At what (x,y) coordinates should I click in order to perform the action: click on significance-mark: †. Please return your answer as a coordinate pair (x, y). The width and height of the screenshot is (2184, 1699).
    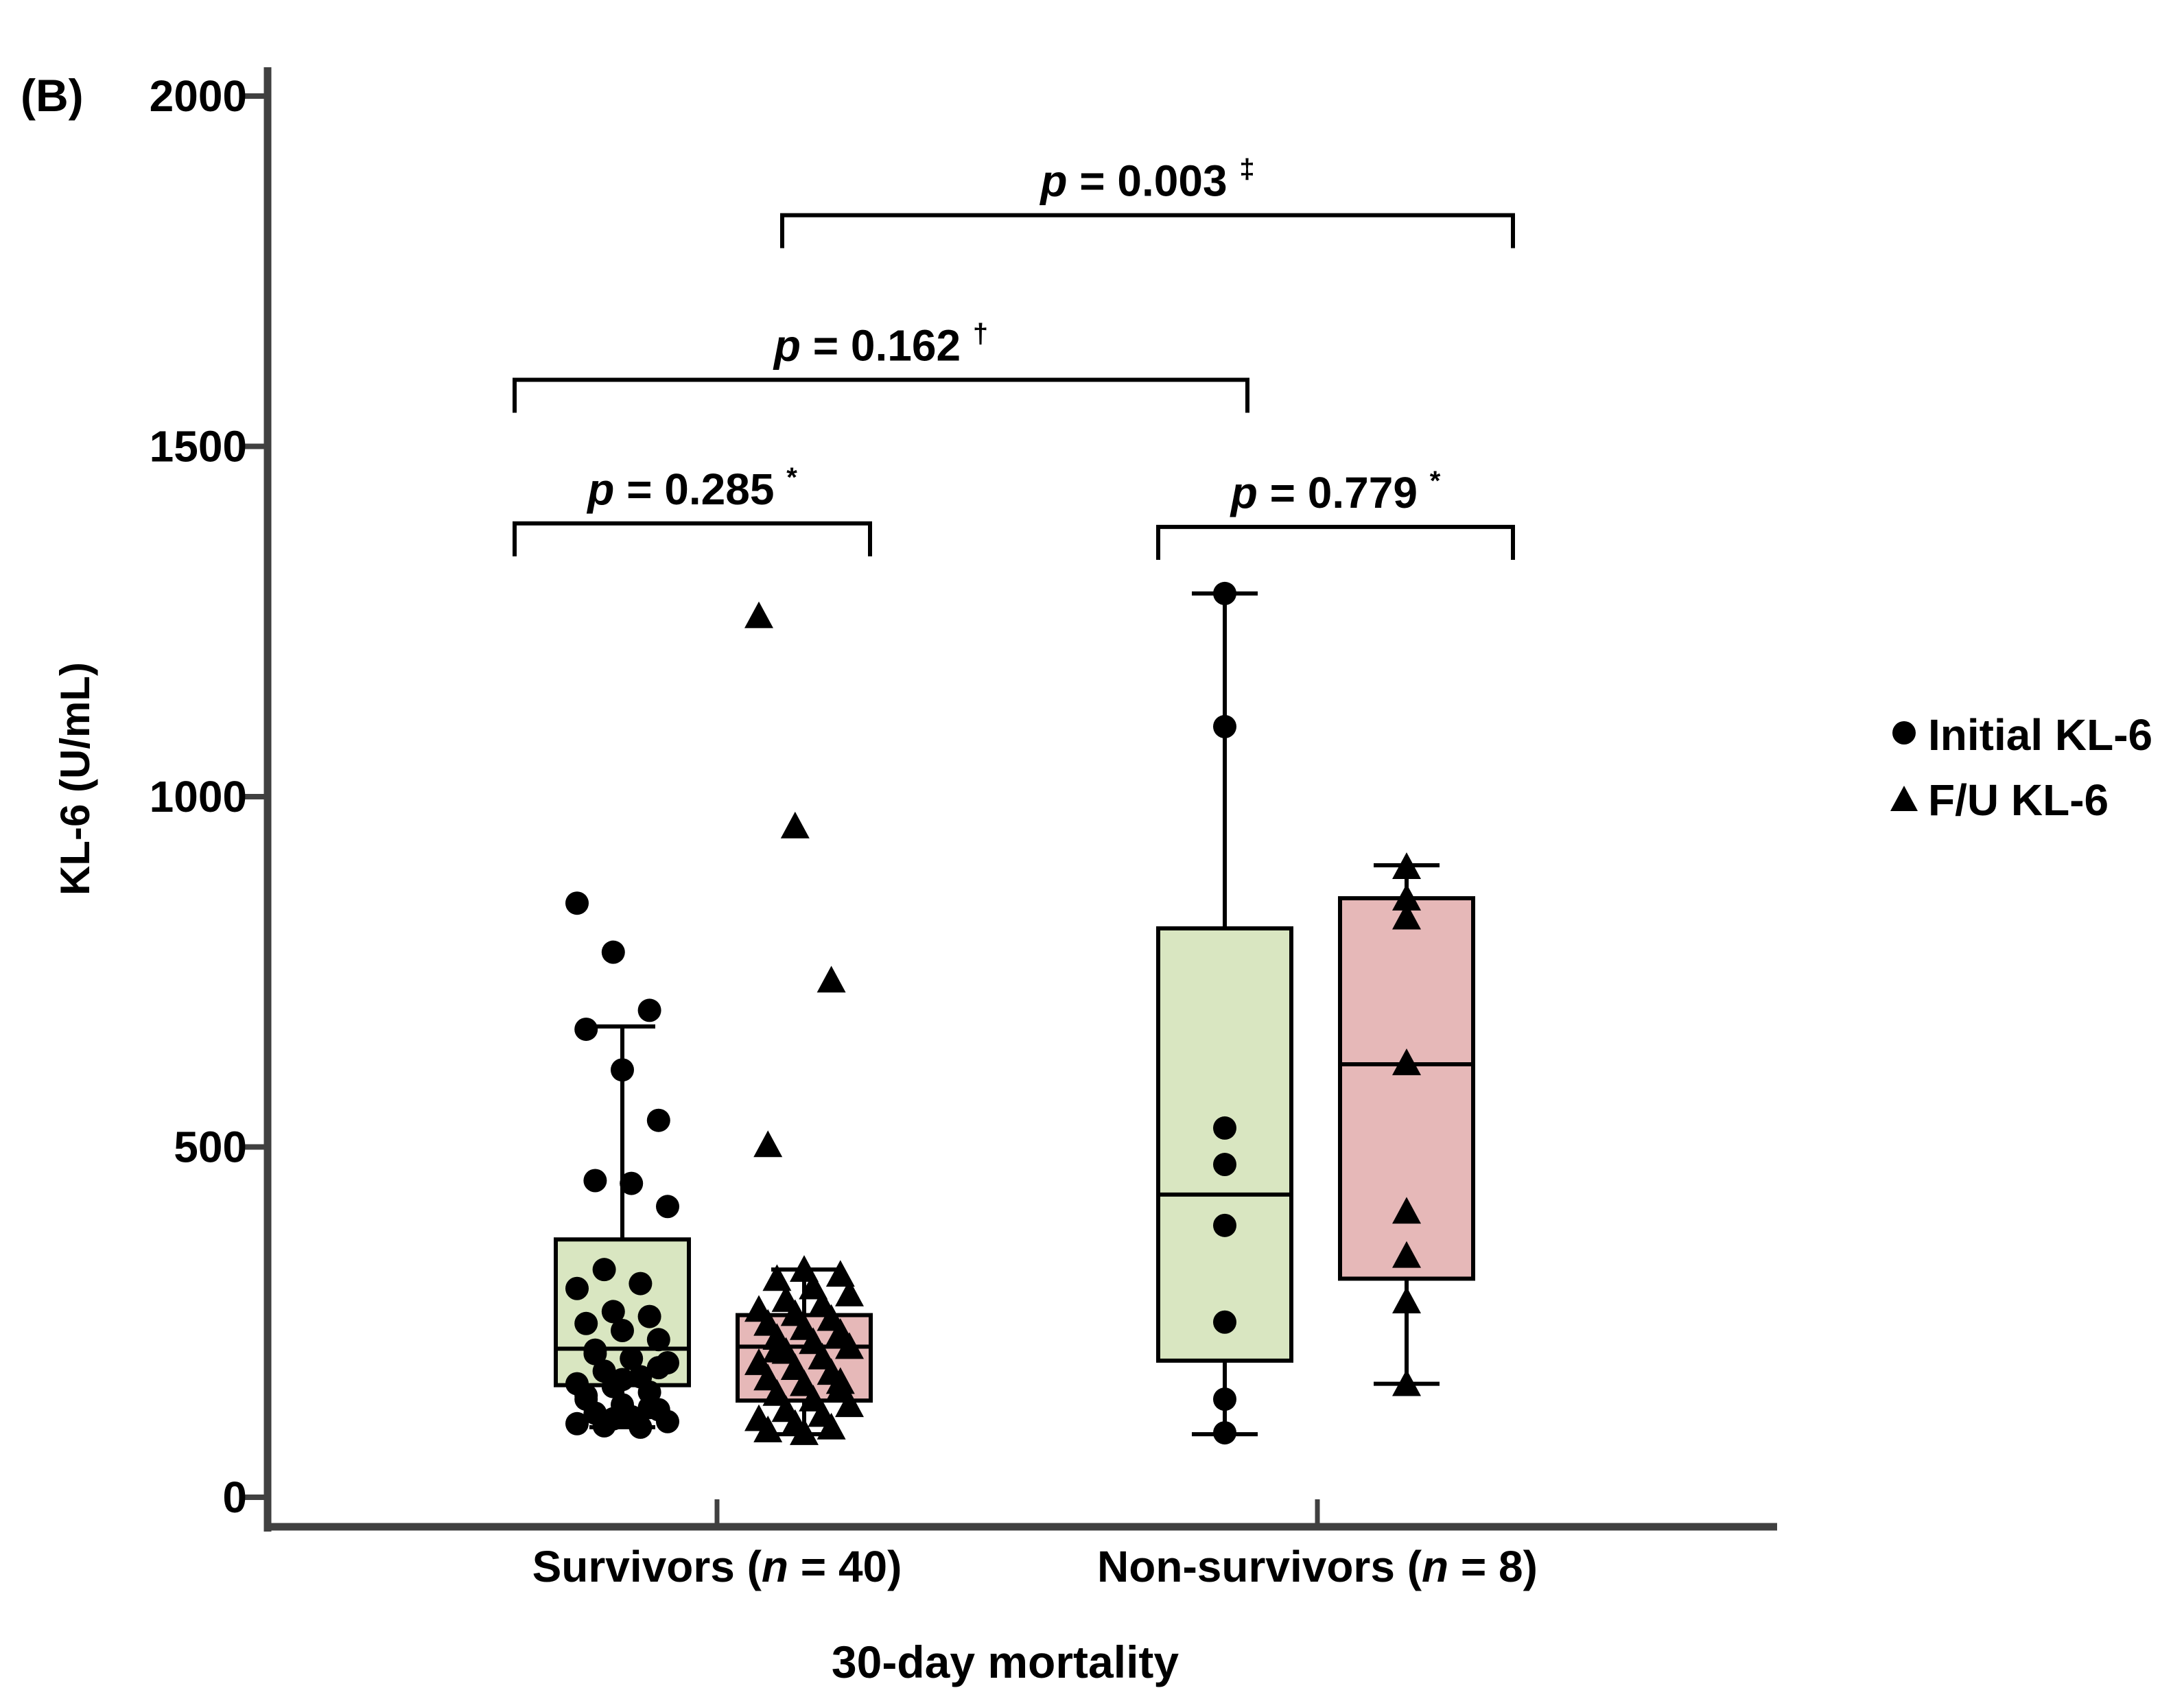
    Looking at the image, I should click on (980, 334).